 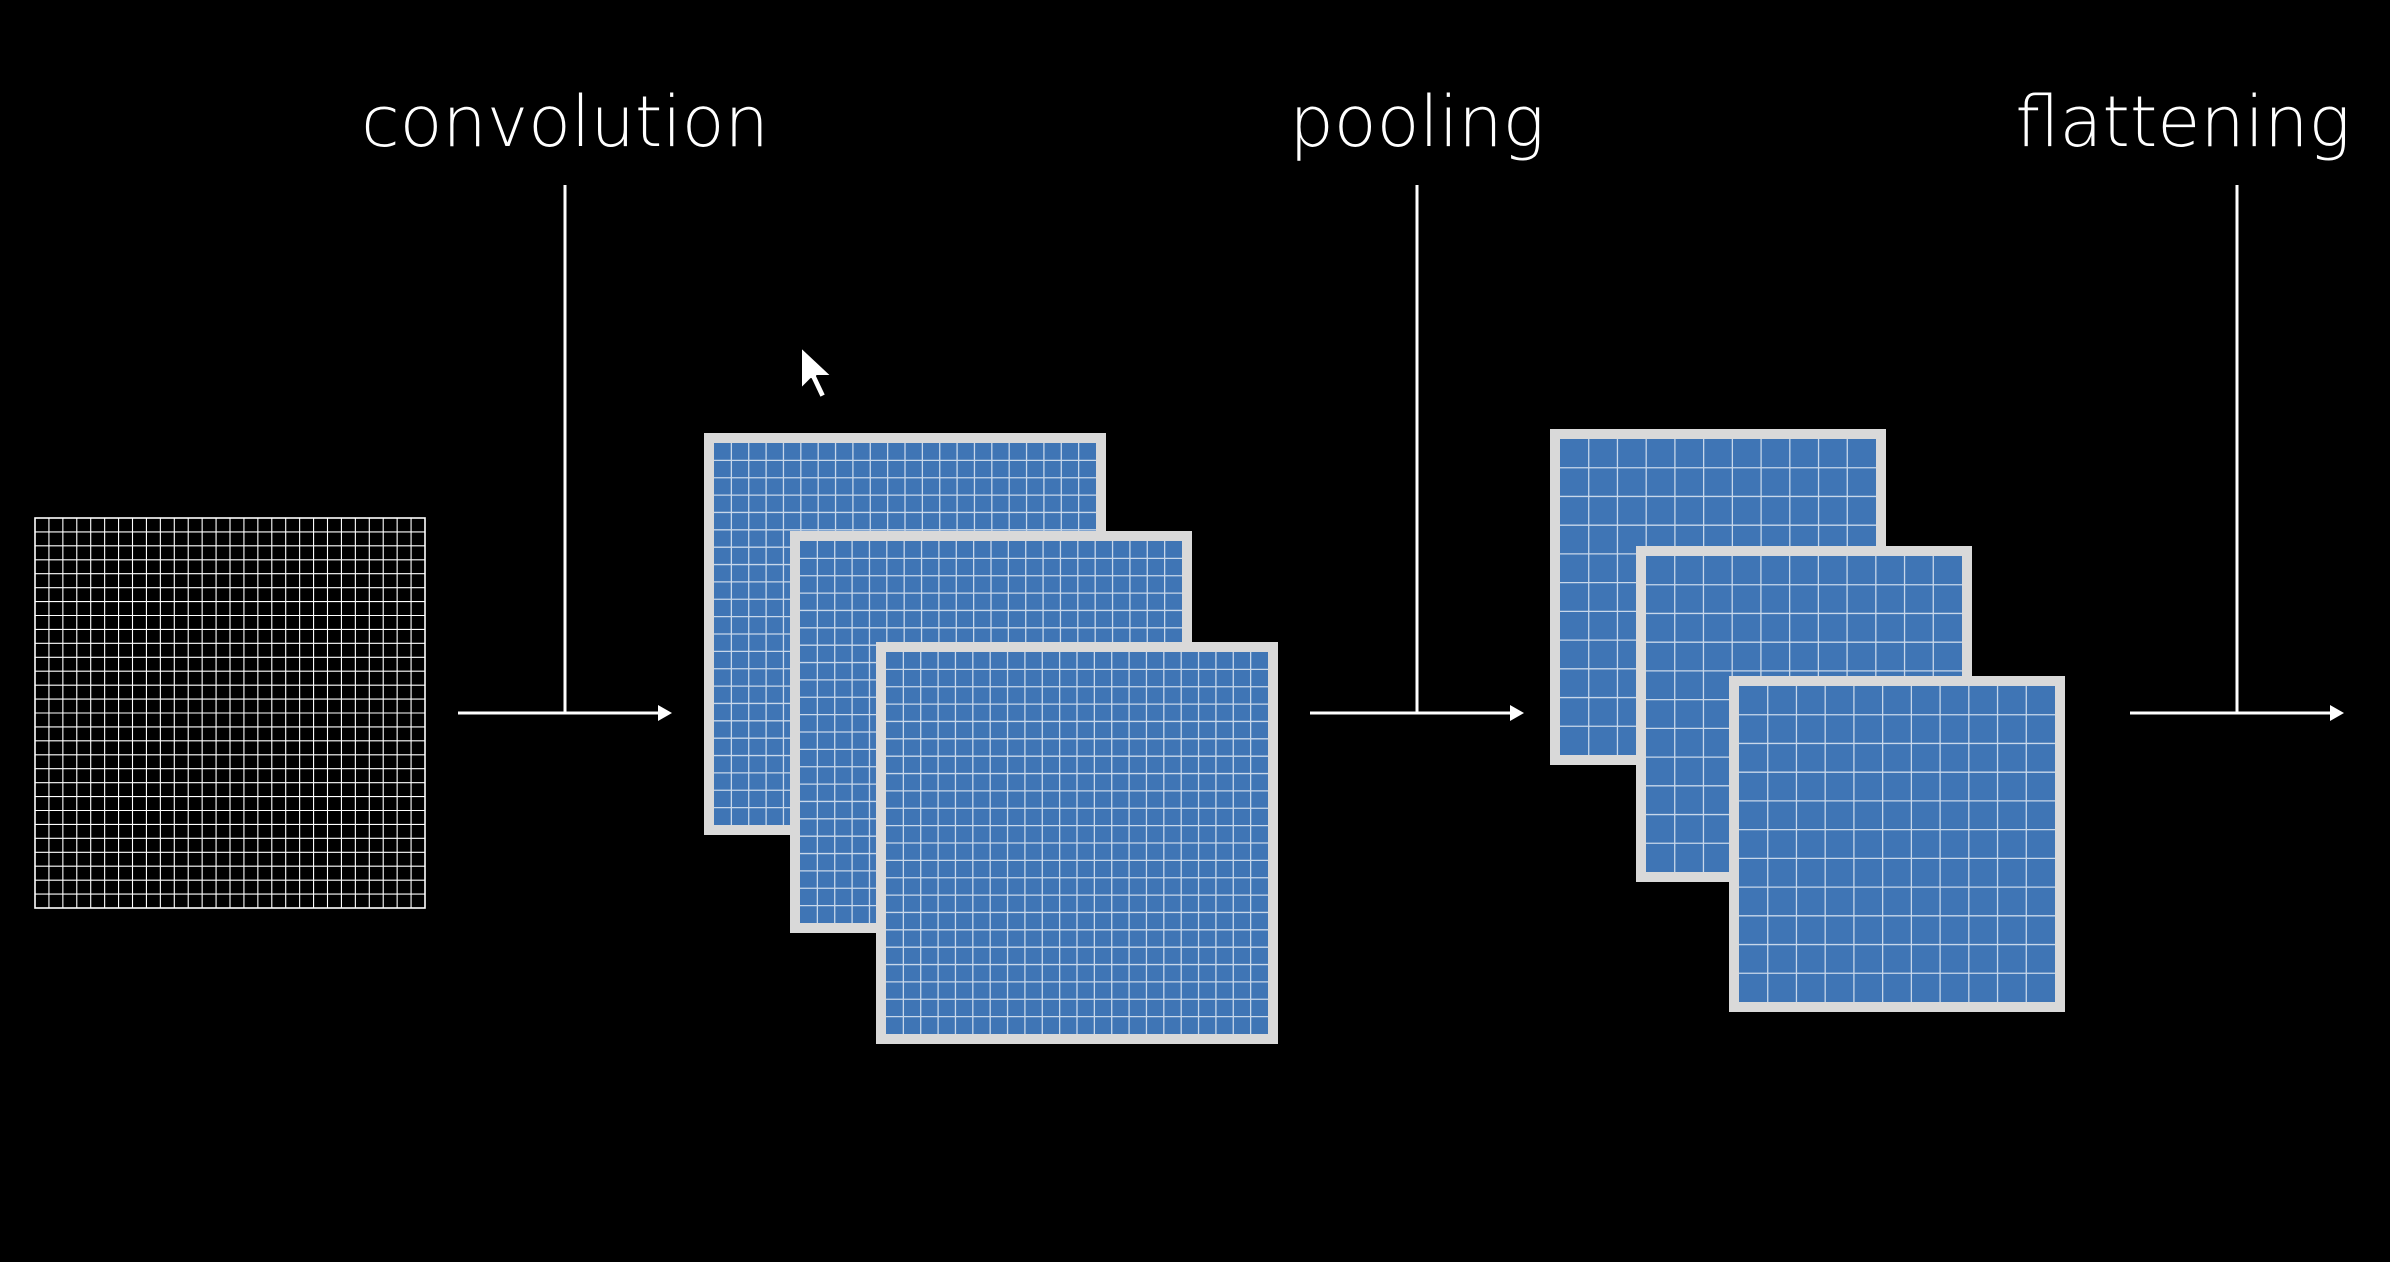 I want to click on convolution-feature-maps, so click(x=991, y=738).